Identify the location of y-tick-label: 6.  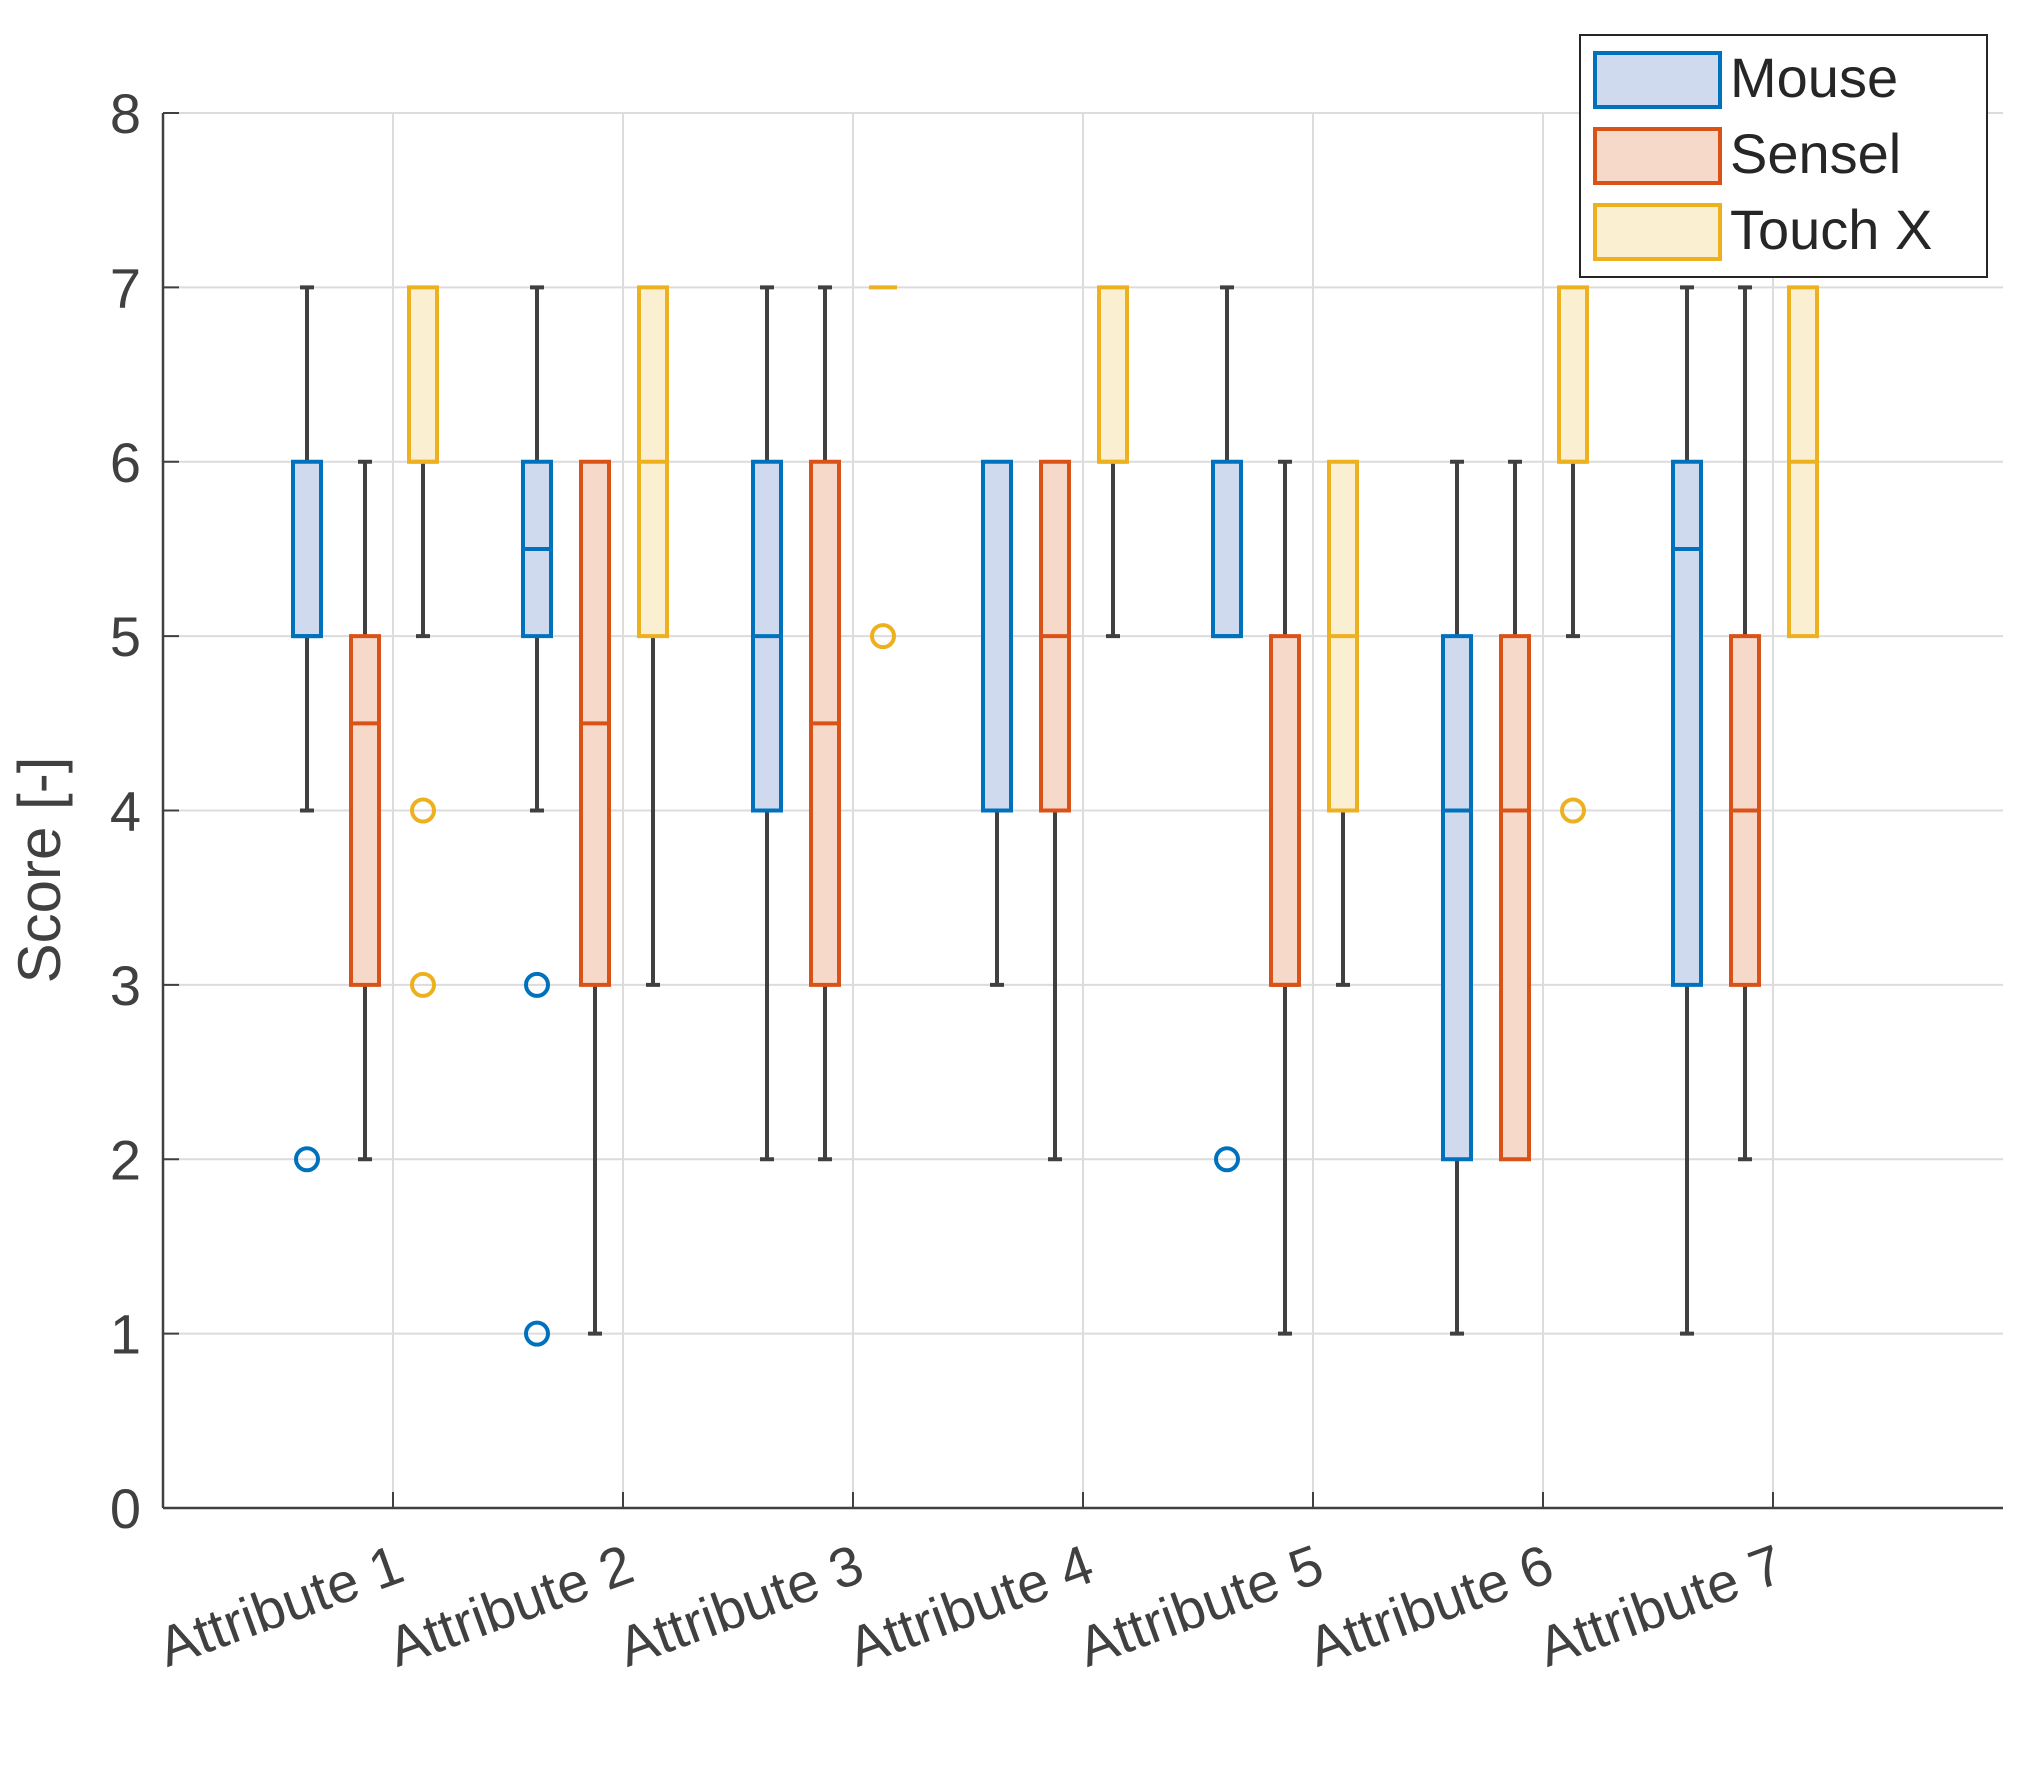
(125, 462).